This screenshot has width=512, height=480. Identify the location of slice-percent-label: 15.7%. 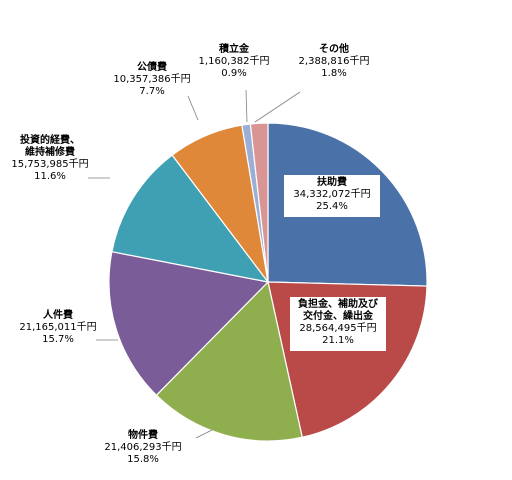
(58, 339).